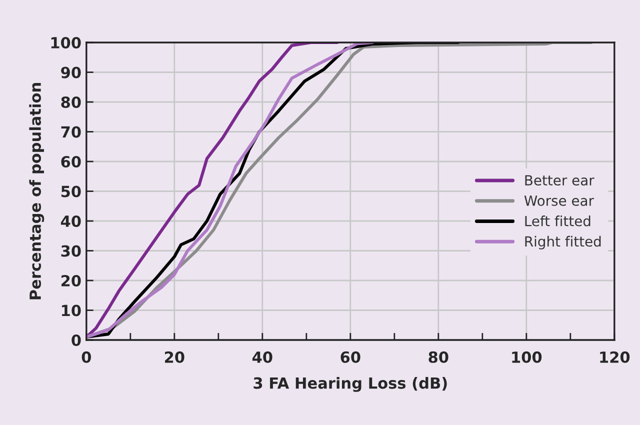  I want to click on y-tick-label: 100, so click(66, 42).